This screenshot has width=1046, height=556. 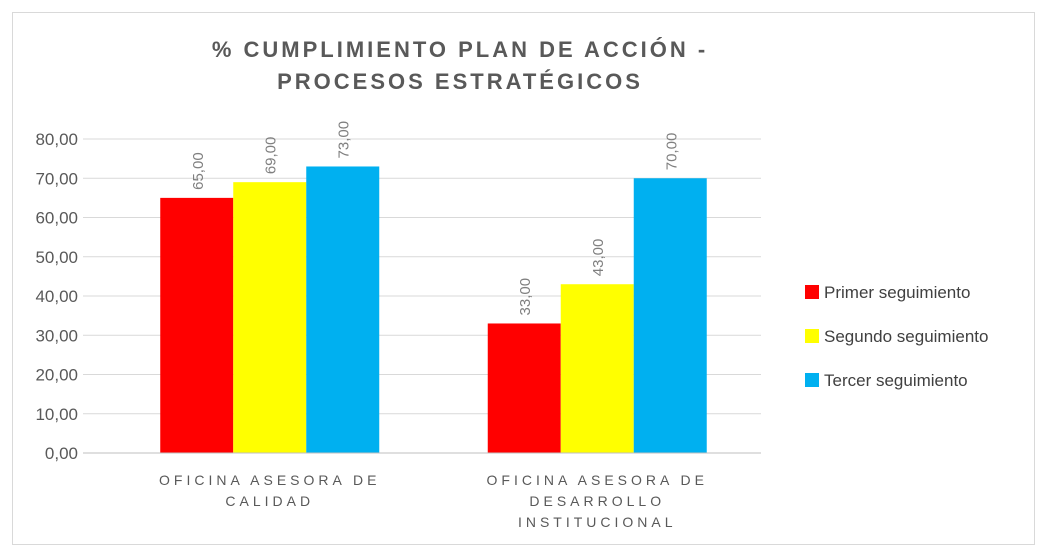 What do you see at coordinates (56, 218) in the screenshot?
I see `y-tick-label: 60,00` at bounding box center [56, 218].